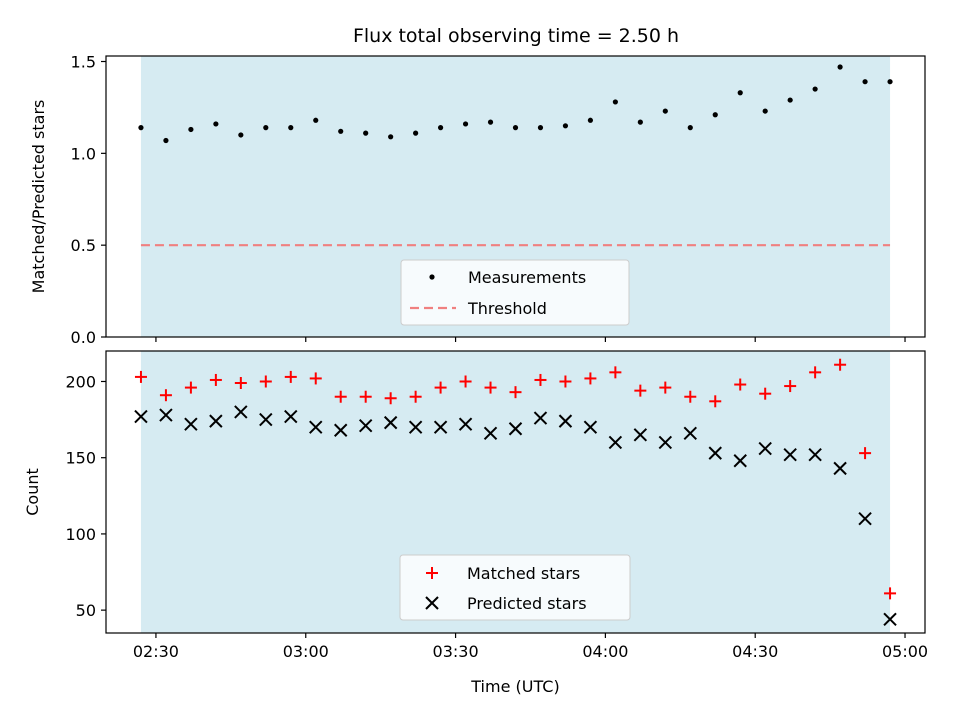 Image resolution: width=960 pixels, height=720 pixels. I want to click on top-legend-box, so click(515, 292).